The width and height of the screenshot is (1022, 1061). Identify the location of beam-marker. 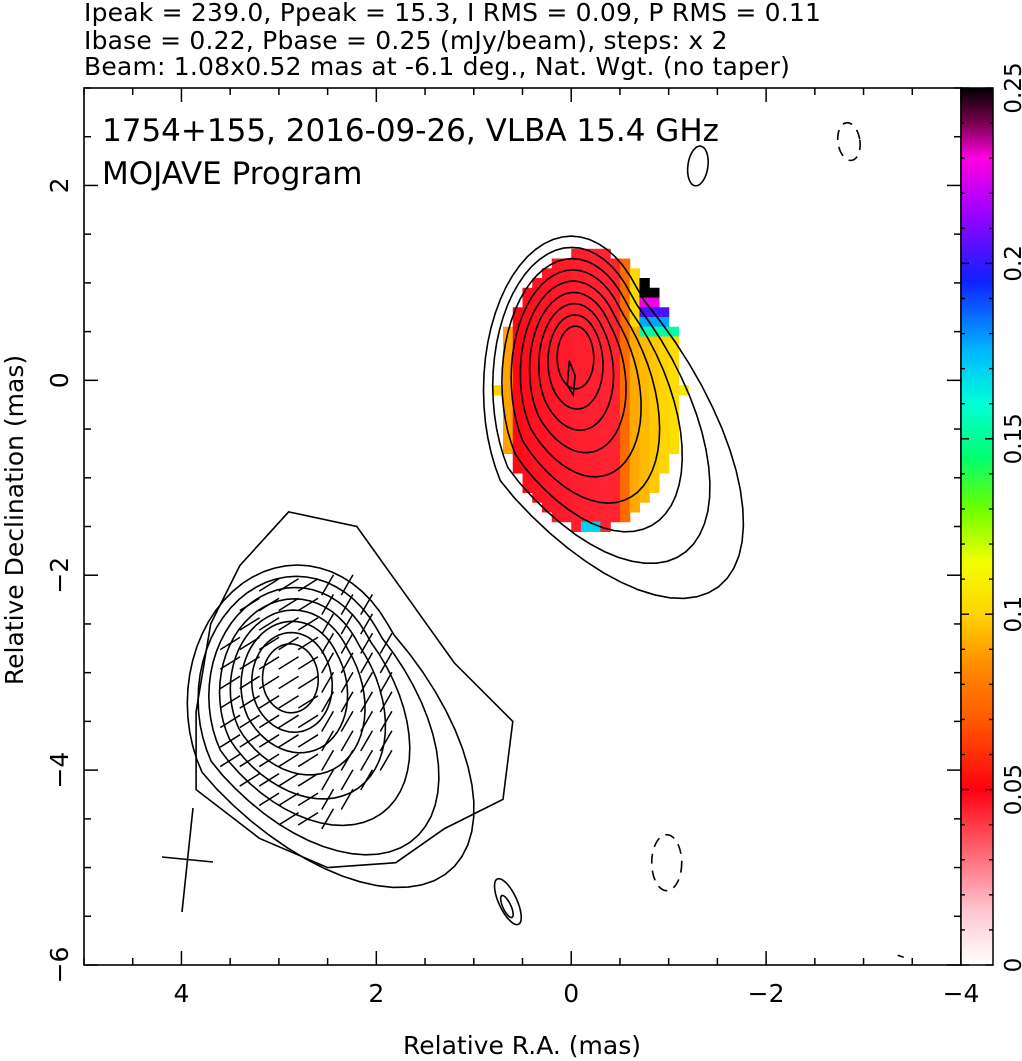
(187, 860).